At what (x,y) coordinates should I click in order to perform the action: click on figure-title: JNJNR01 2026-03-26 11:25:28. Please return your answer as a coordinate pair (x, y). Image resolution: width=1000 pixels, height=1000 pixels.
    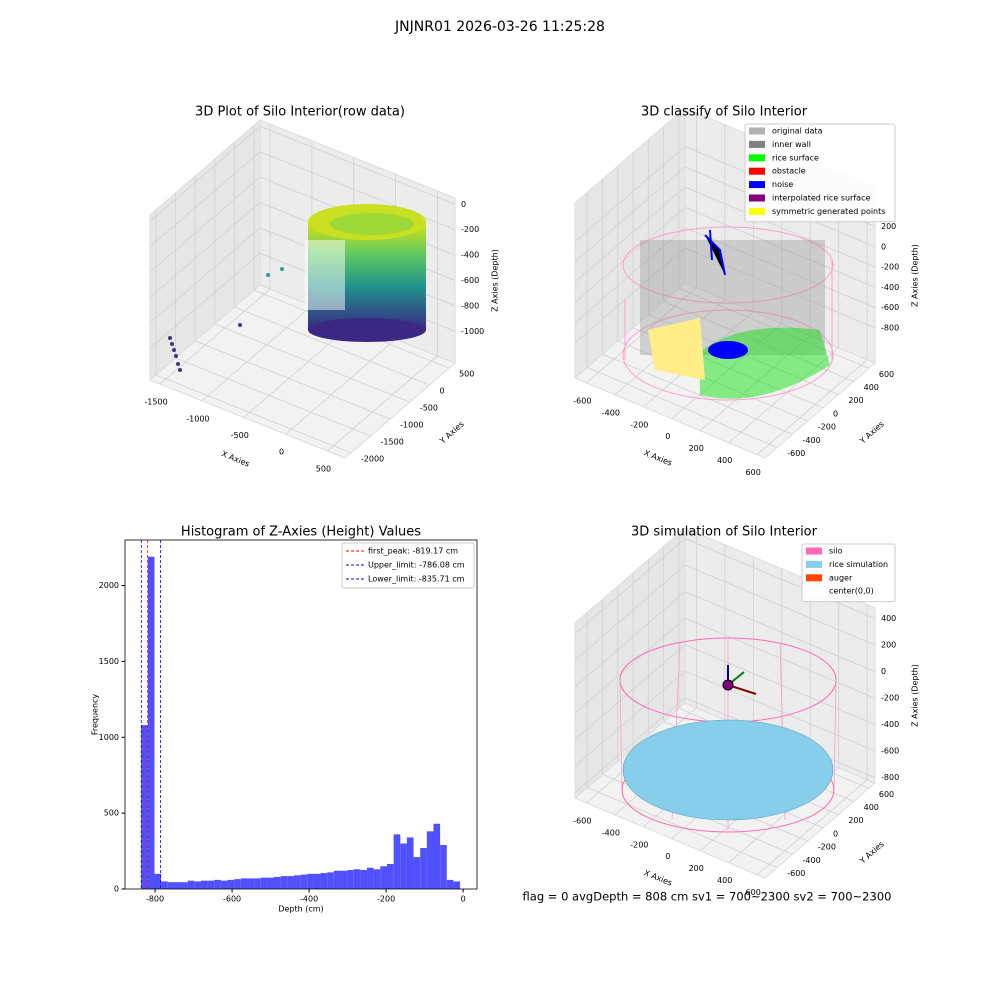
    Looking at the image, I should click on (499, 27).